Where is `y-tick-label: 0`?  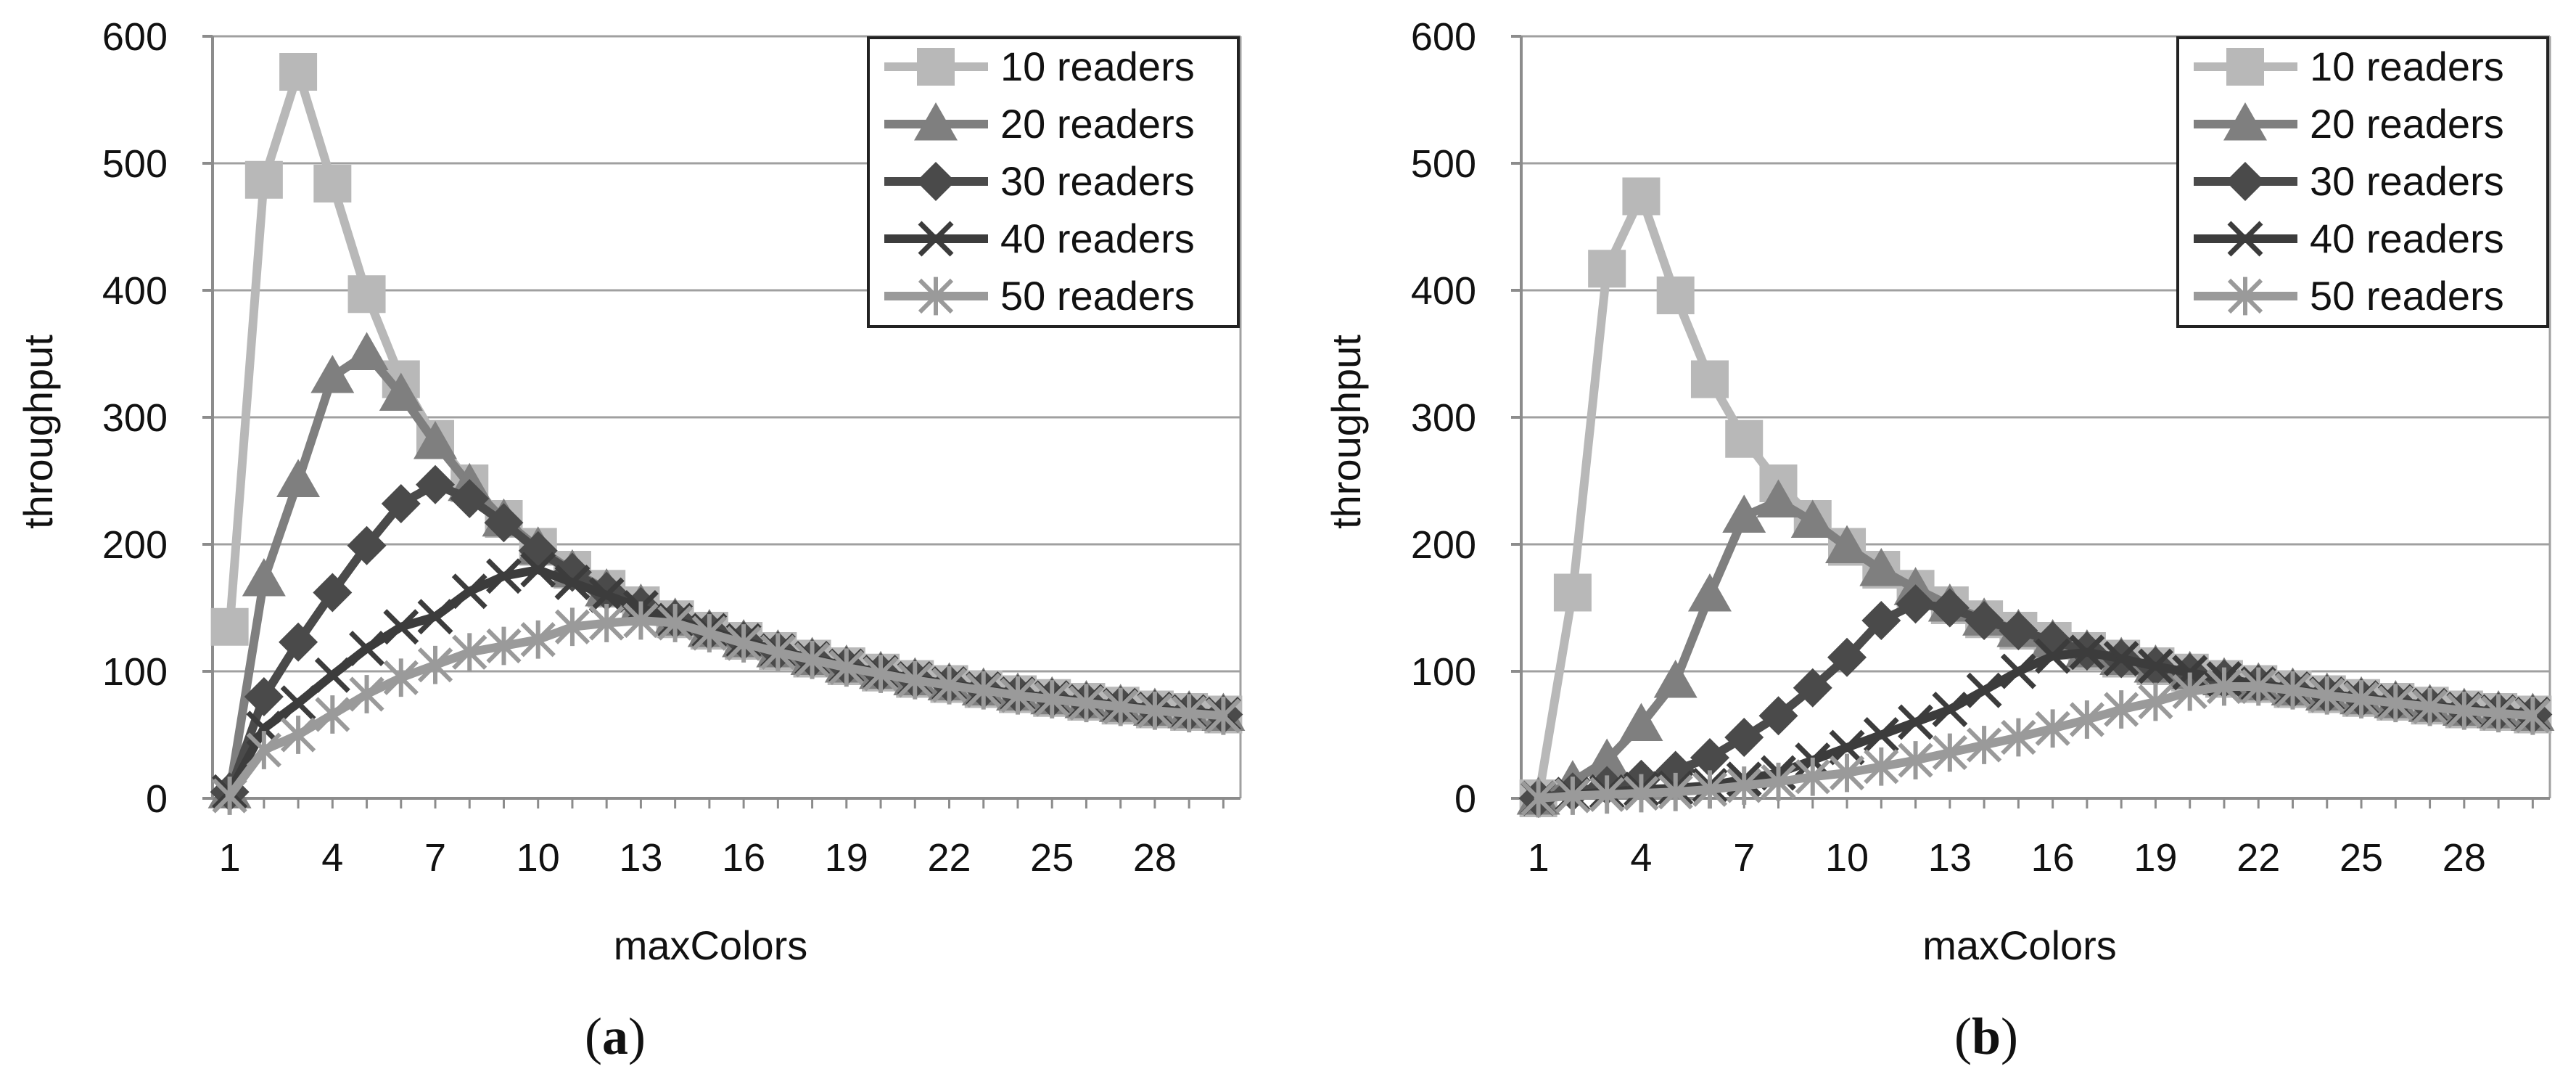
y-tick-label: 0 is located at coordinates (157, 799).